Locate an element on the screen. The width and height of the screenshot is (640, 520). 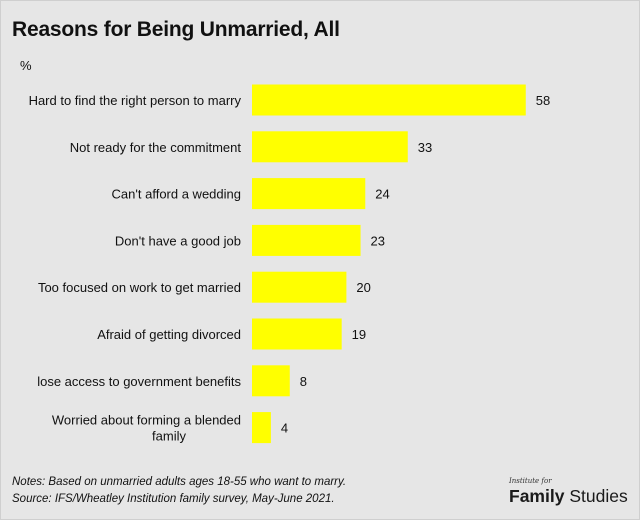
bar-value-label: 19 is located at coordinates (359, 334).